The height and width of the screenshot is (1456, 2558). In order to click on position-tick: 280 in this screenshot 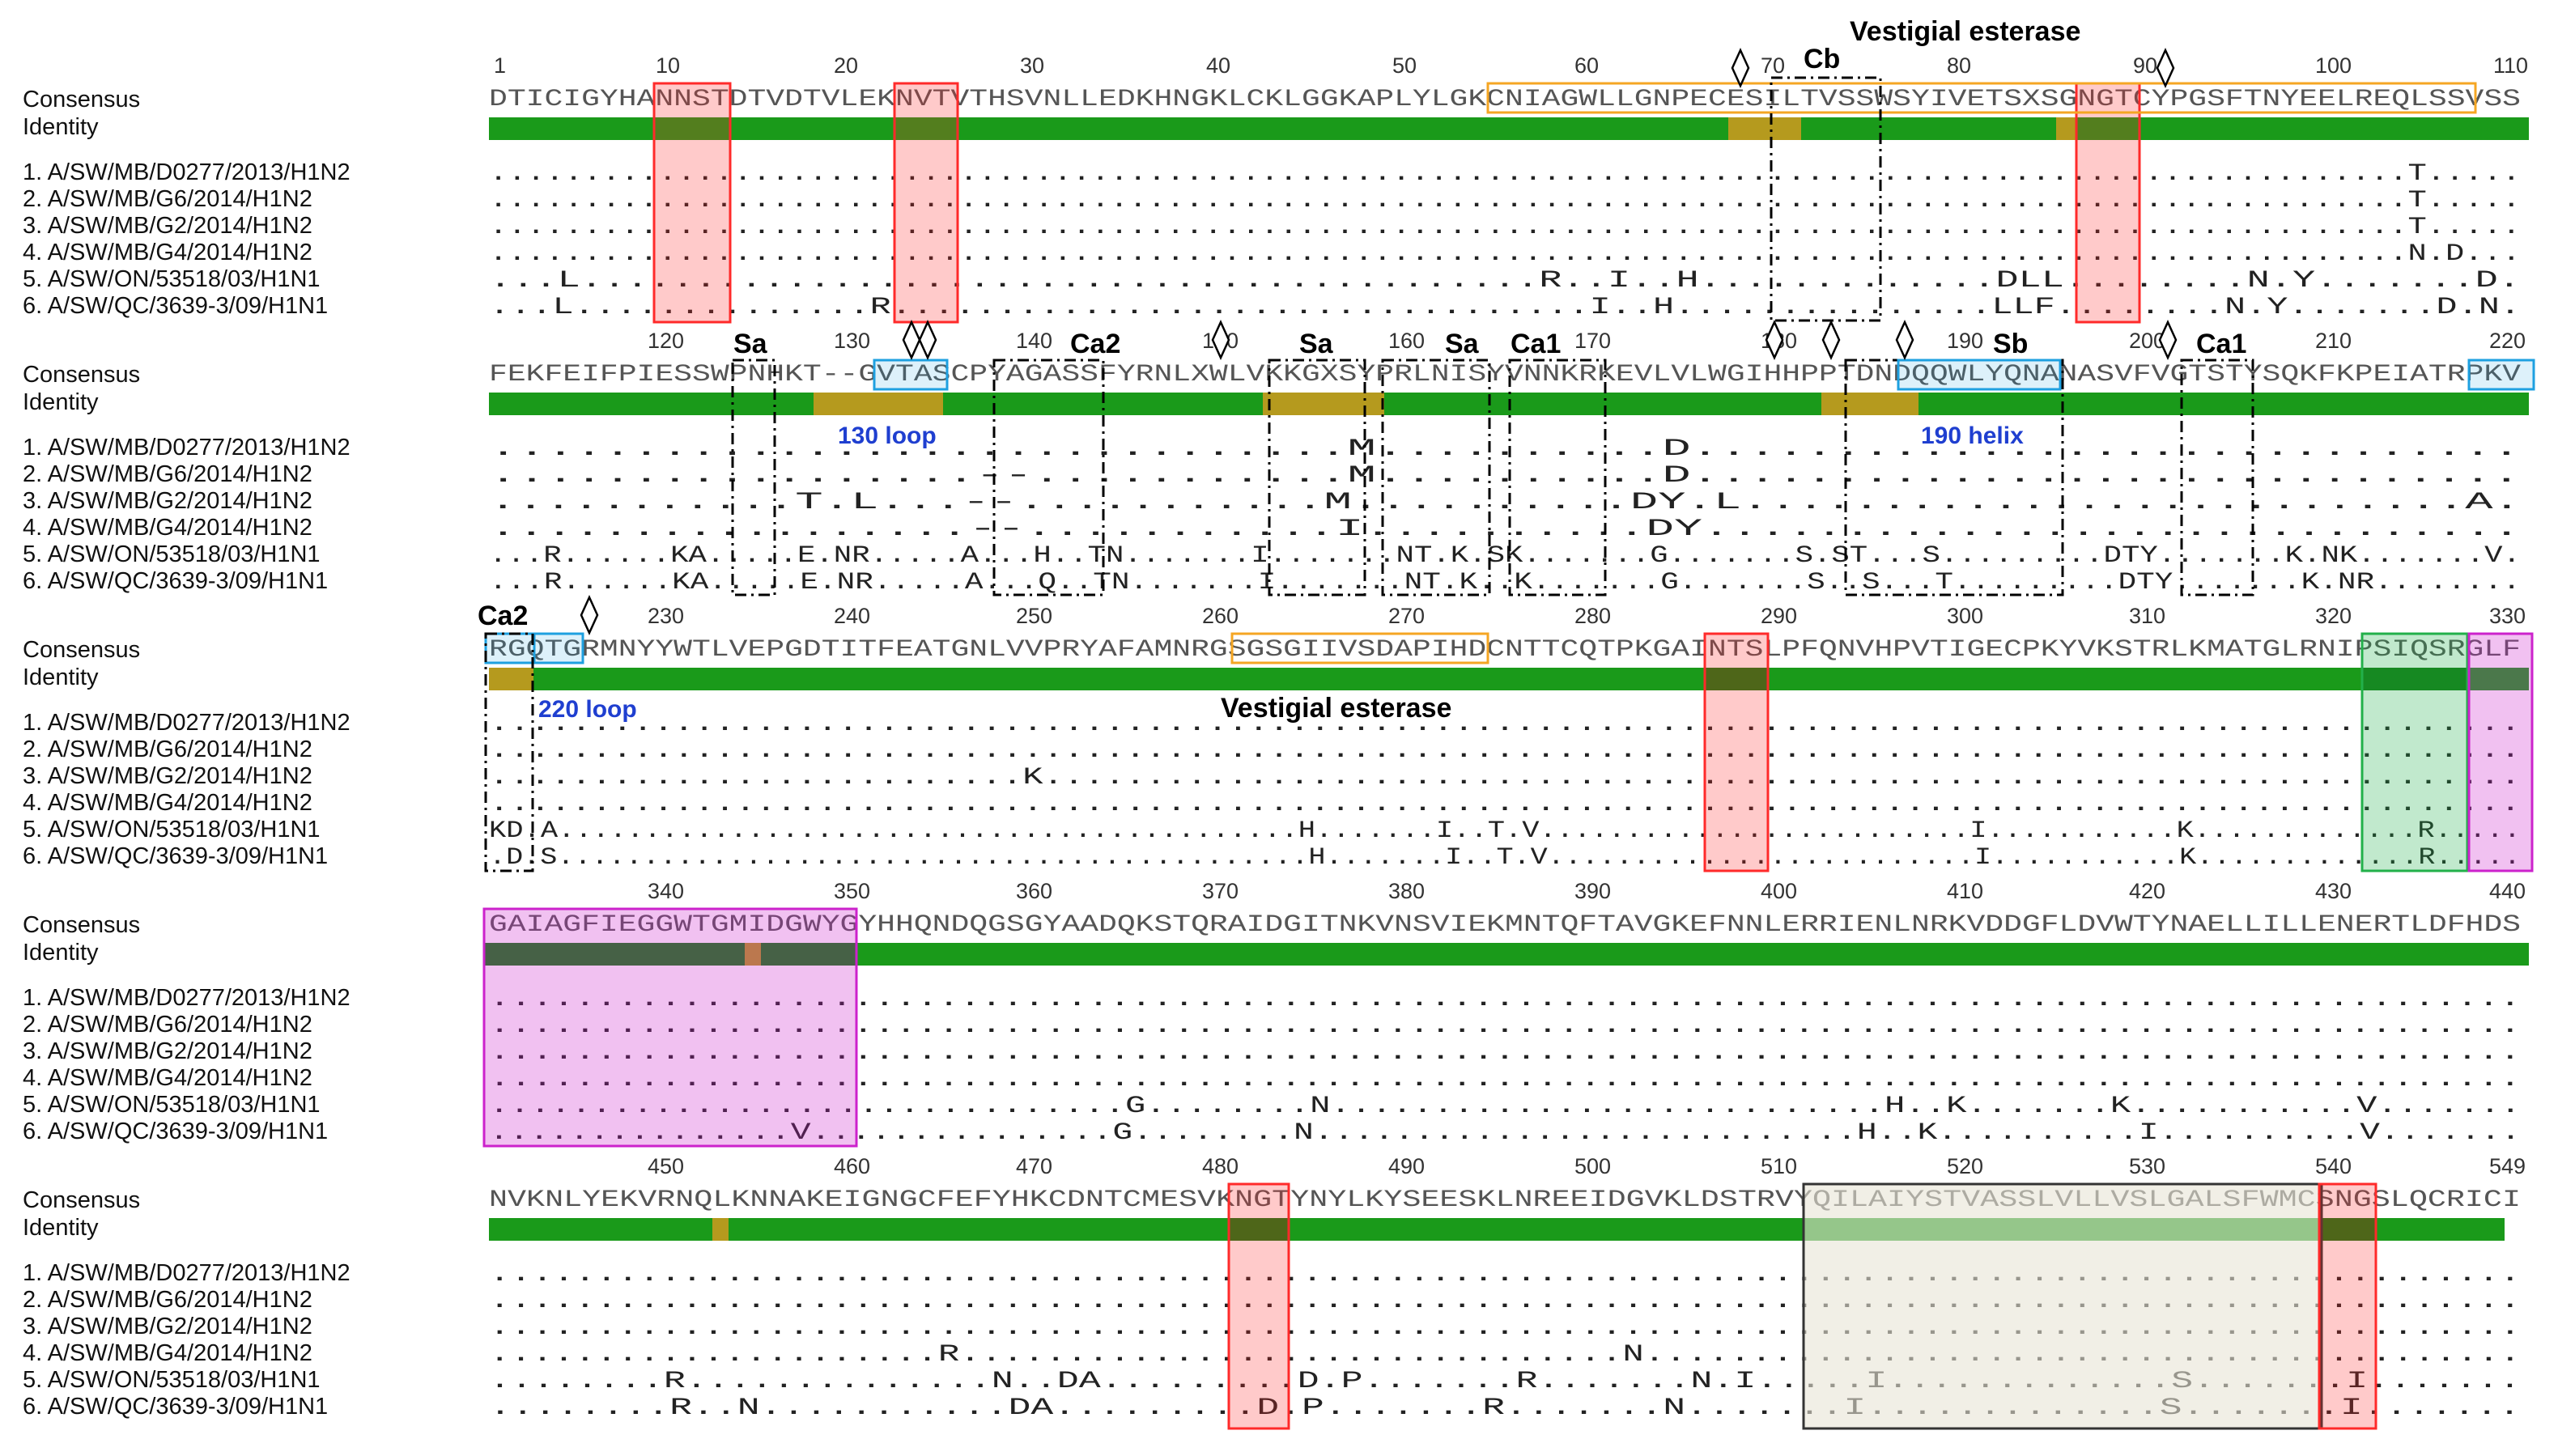, I will do `click(1593, 616)`.